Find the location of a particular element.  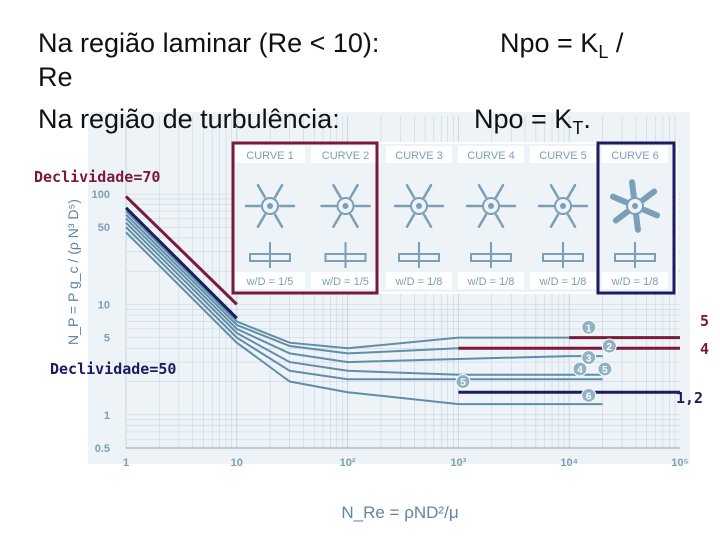

curve-marker-label: 5 is located at coordinates (463, 383).